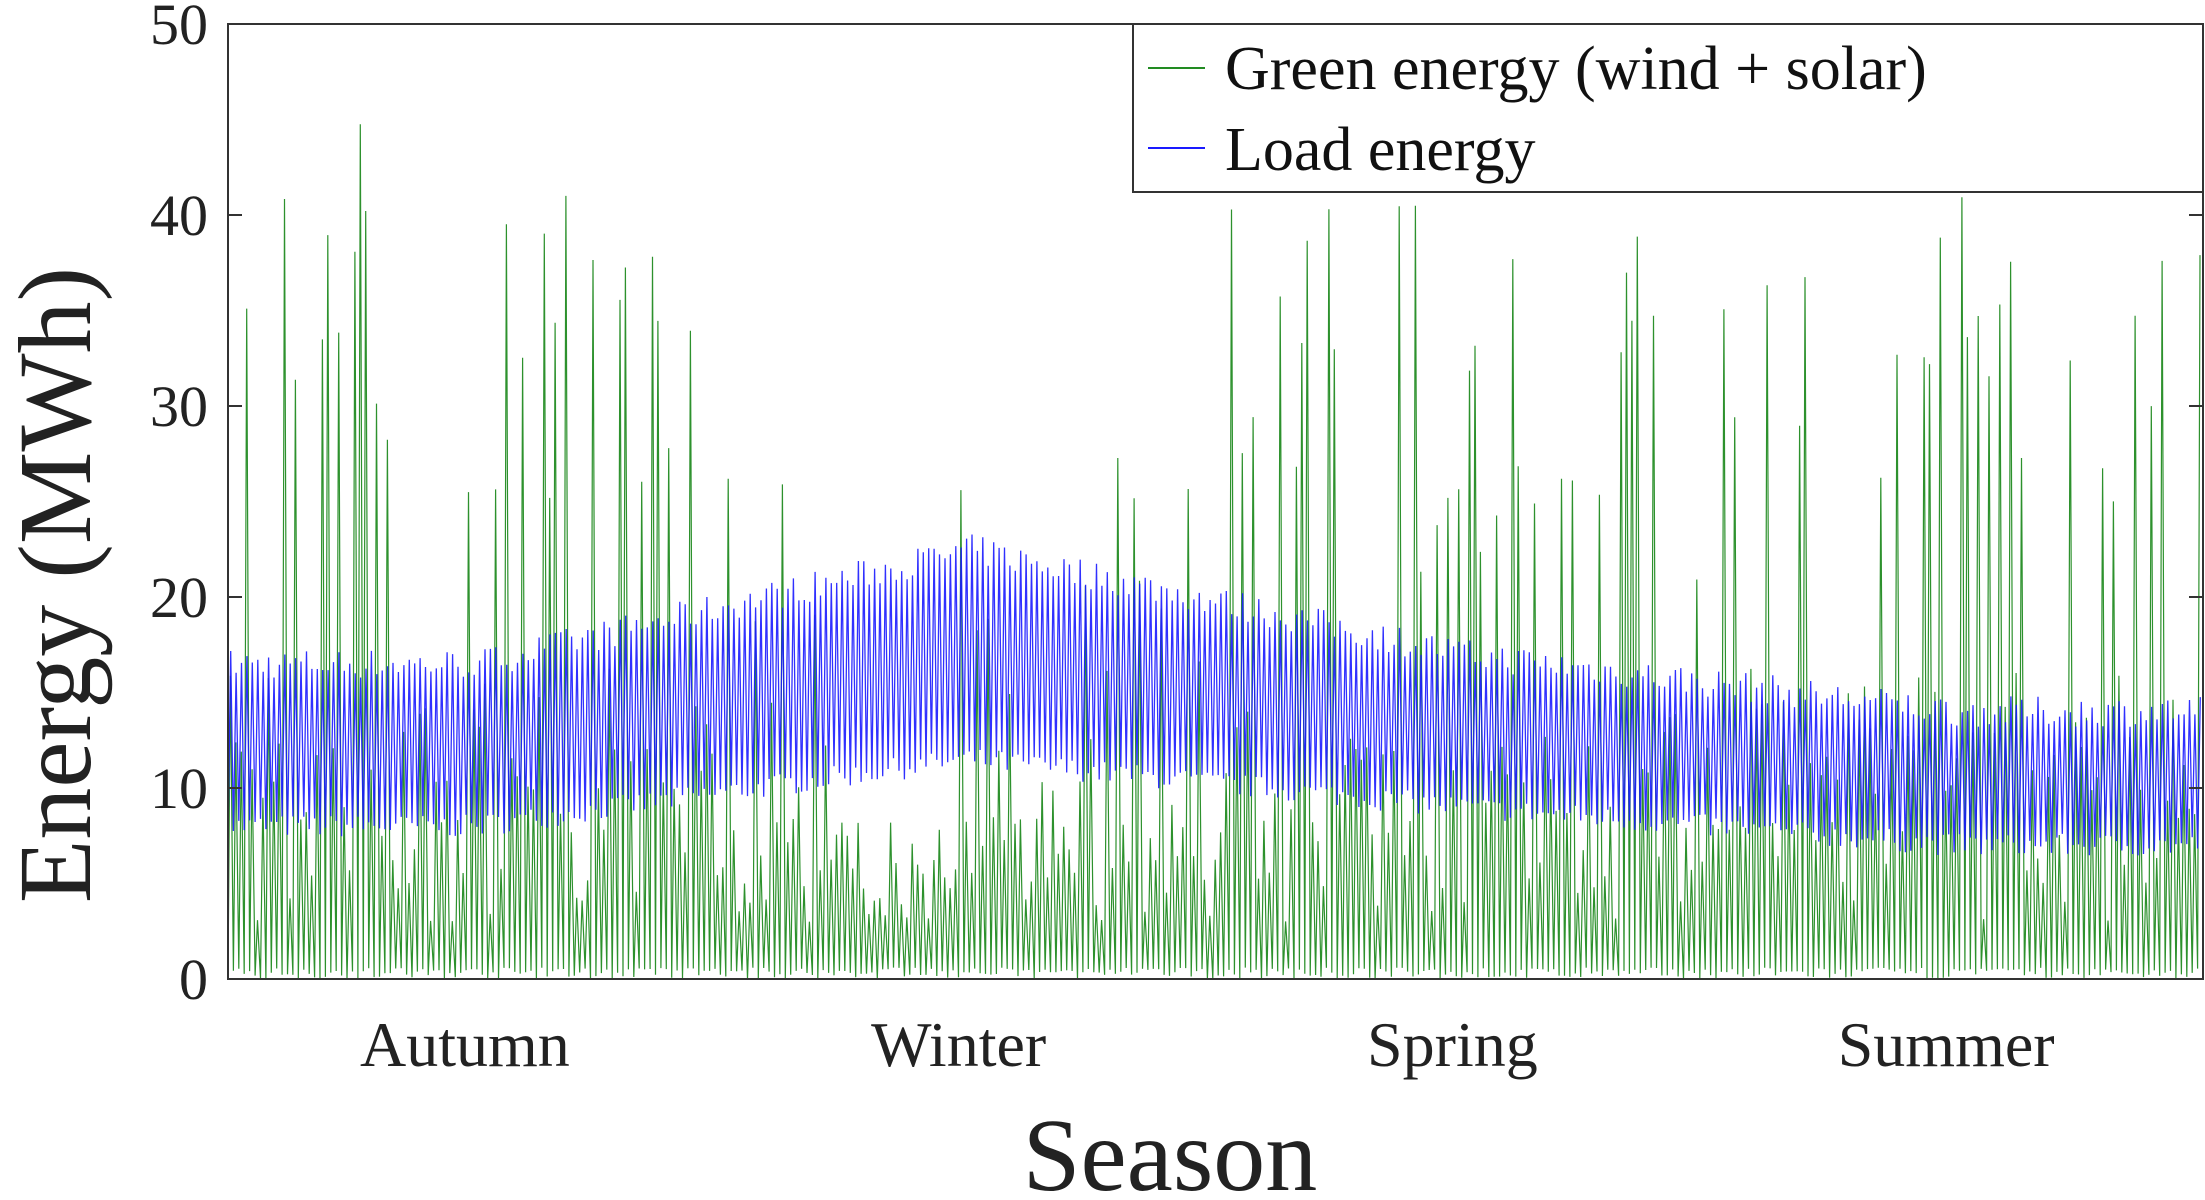 The image size is (2205, 1200). What do you see at coordinates (193, 979) in the screenshot?
I see `y-tick-label: 0` at bounding box center [193, 979].